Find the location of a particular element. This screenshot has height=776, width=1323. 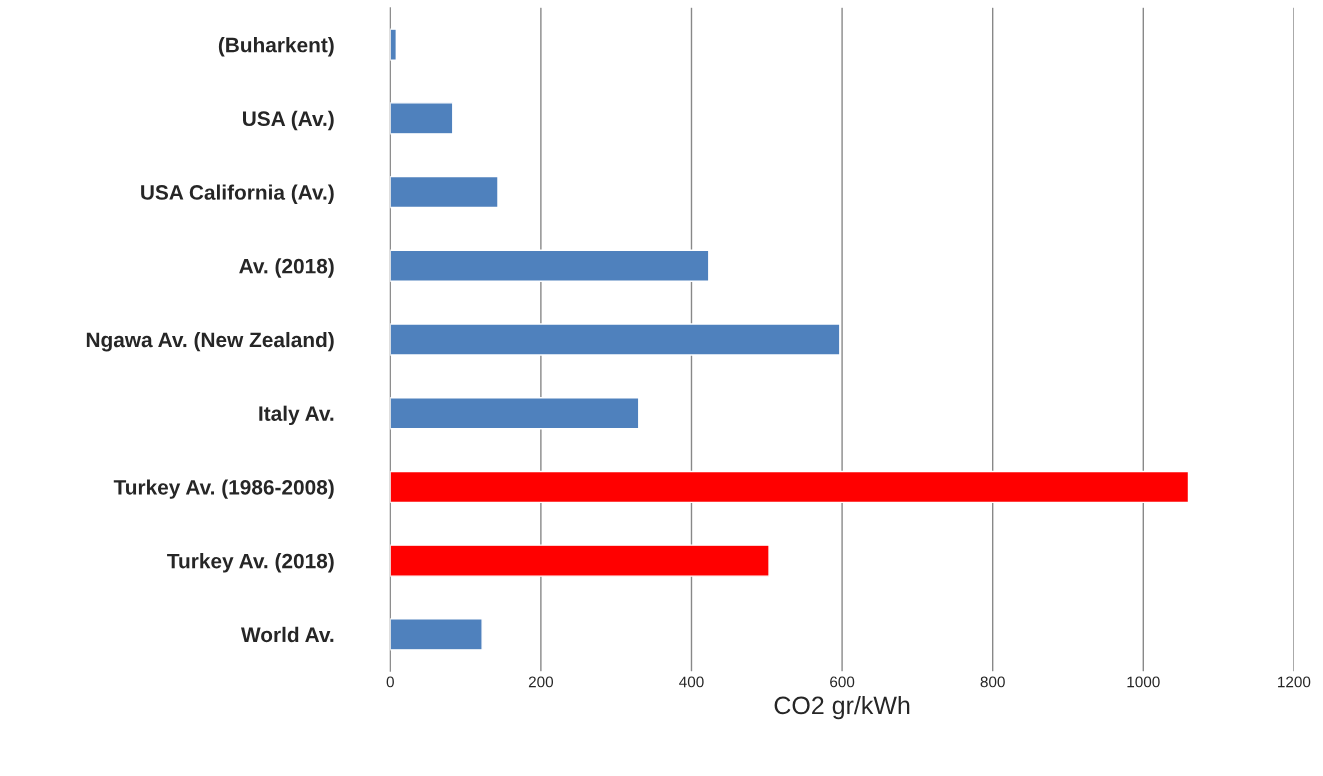

x-axis-title: CO2 gr/kWh is located at coordinates (842, 707).